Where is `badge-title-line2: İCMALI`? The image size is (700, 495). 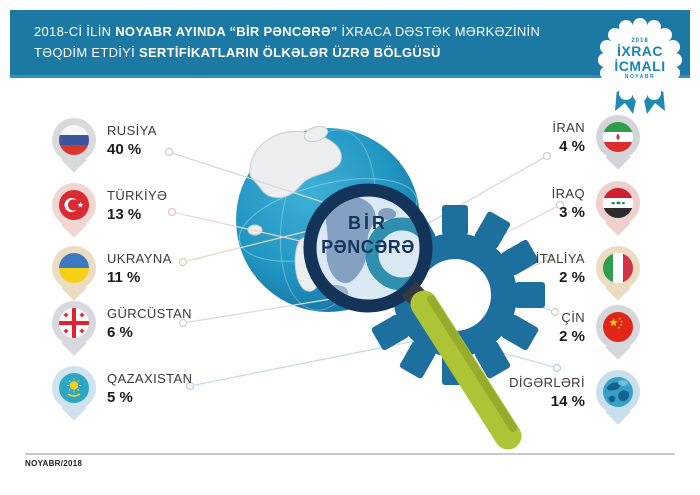
badge-title-line2: İCMALI is located at coordinates (640, 66).